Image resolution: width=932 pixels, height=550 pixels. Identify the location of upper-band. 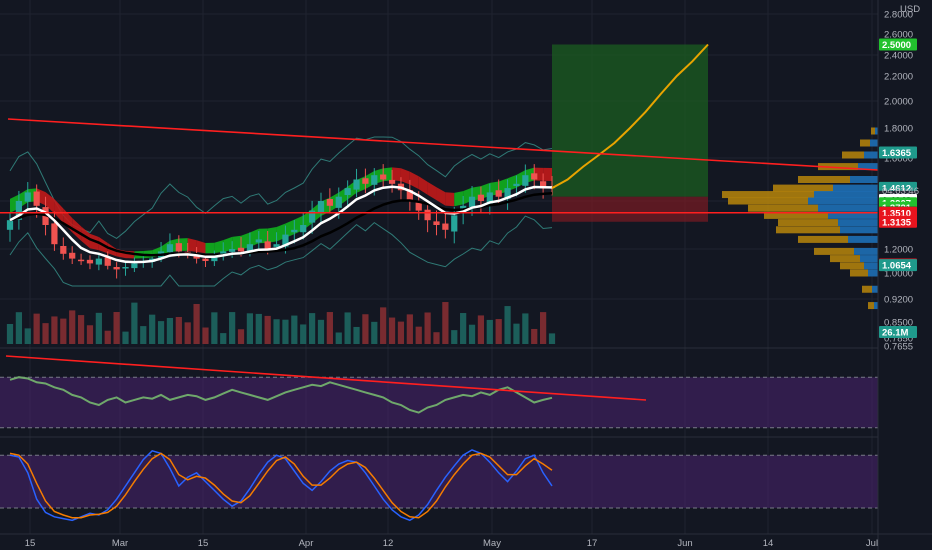
(281, 188).